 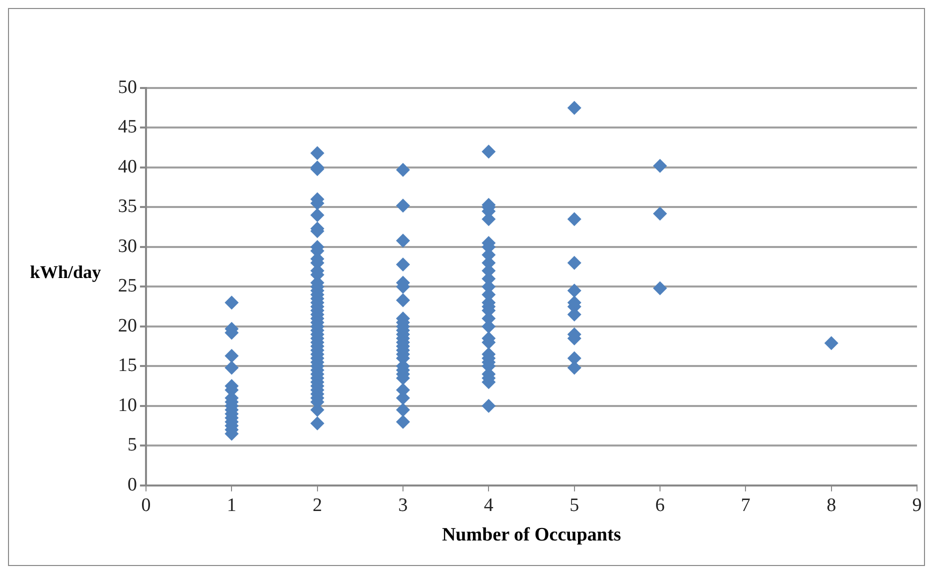 I want to click on x-tick-label: 8, so click(x=831, y=505).